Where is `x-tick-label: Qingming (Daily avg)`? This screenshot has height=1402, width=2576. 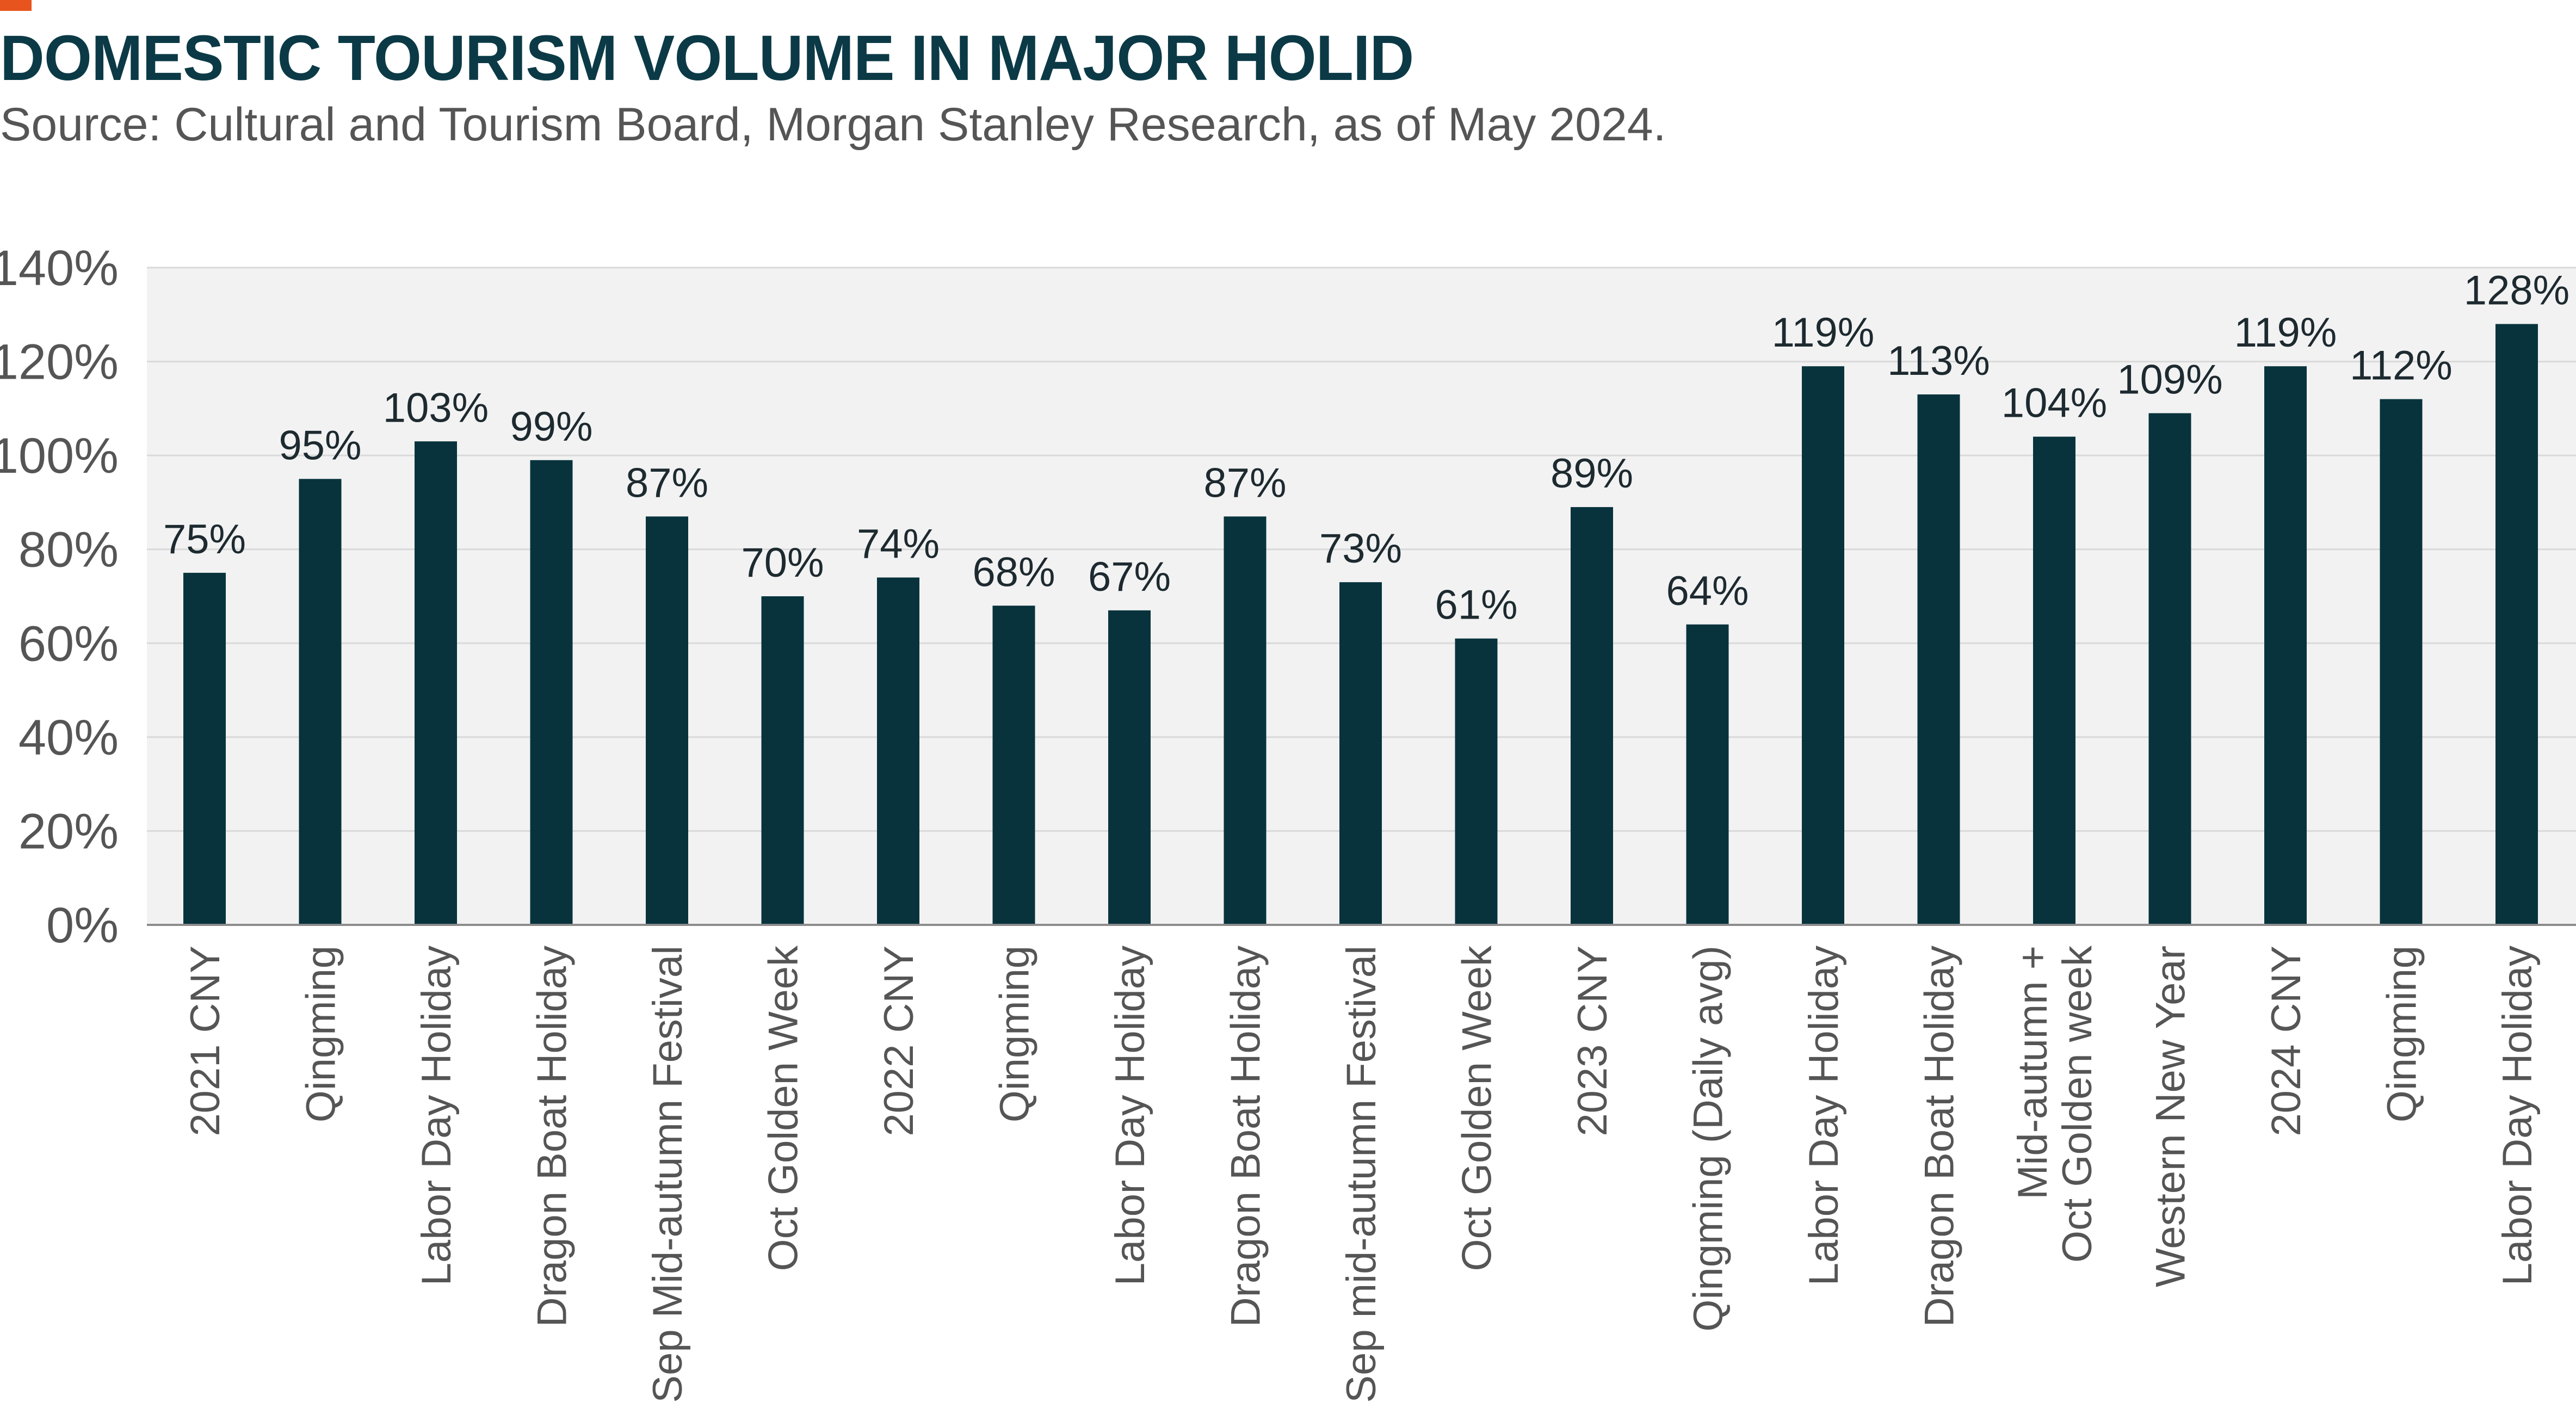
x-tick-label: Qingming (Daily avg) is located at coordinates (1708, 1139).